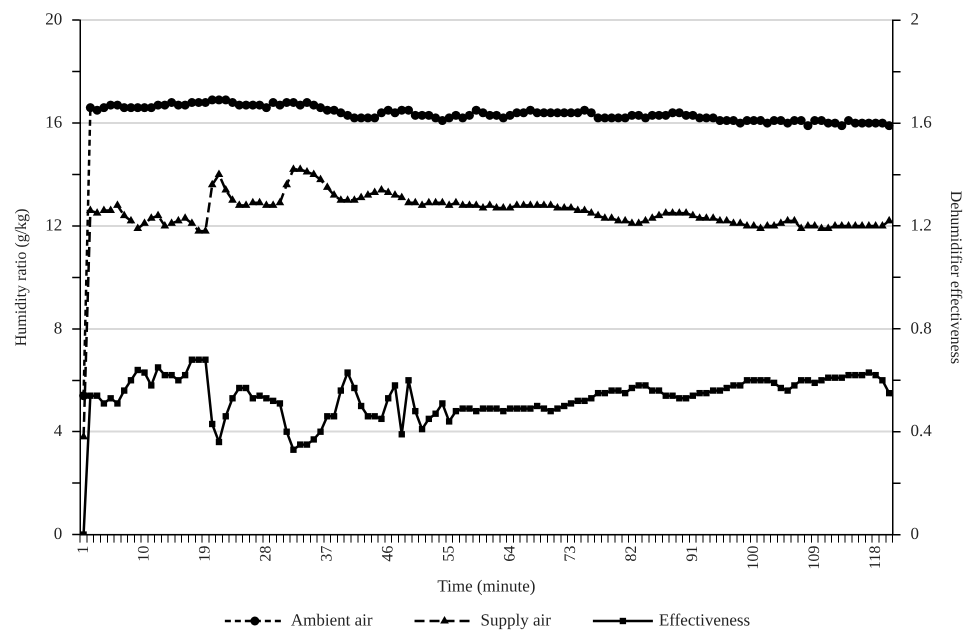 Image resolution: width=979 pixels, height=635 pixels. What do you see at coordinates (955, 277) in the screenshot?
I see `y2-axis-title: Dehumidifier effectiveness` at bounding box center [955, 277].